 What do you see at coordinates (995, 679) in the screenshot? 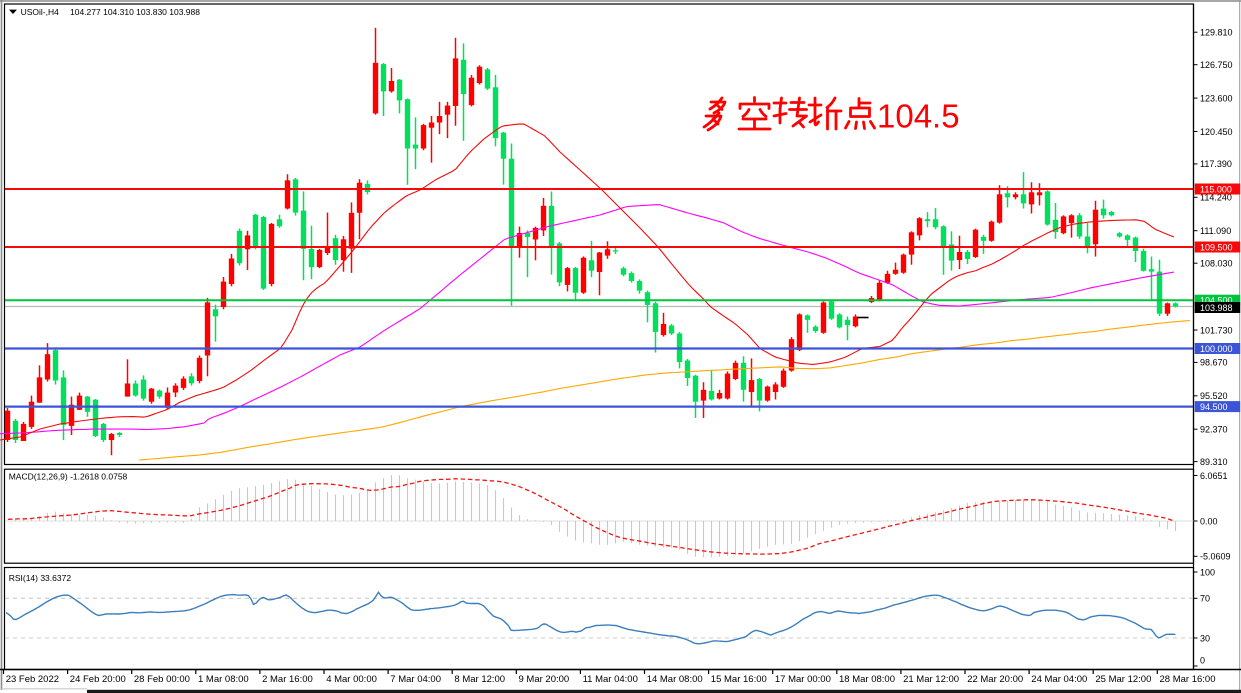
I see `svg-text: 22 Mar 20:00` at bounding box center [995, 679].